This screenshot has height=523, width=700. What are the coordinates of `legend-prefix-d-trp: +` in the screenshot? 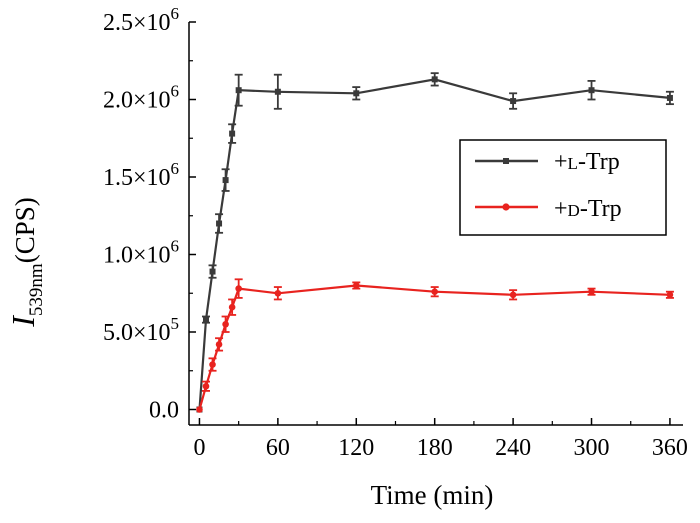 It's located at (561, 209).